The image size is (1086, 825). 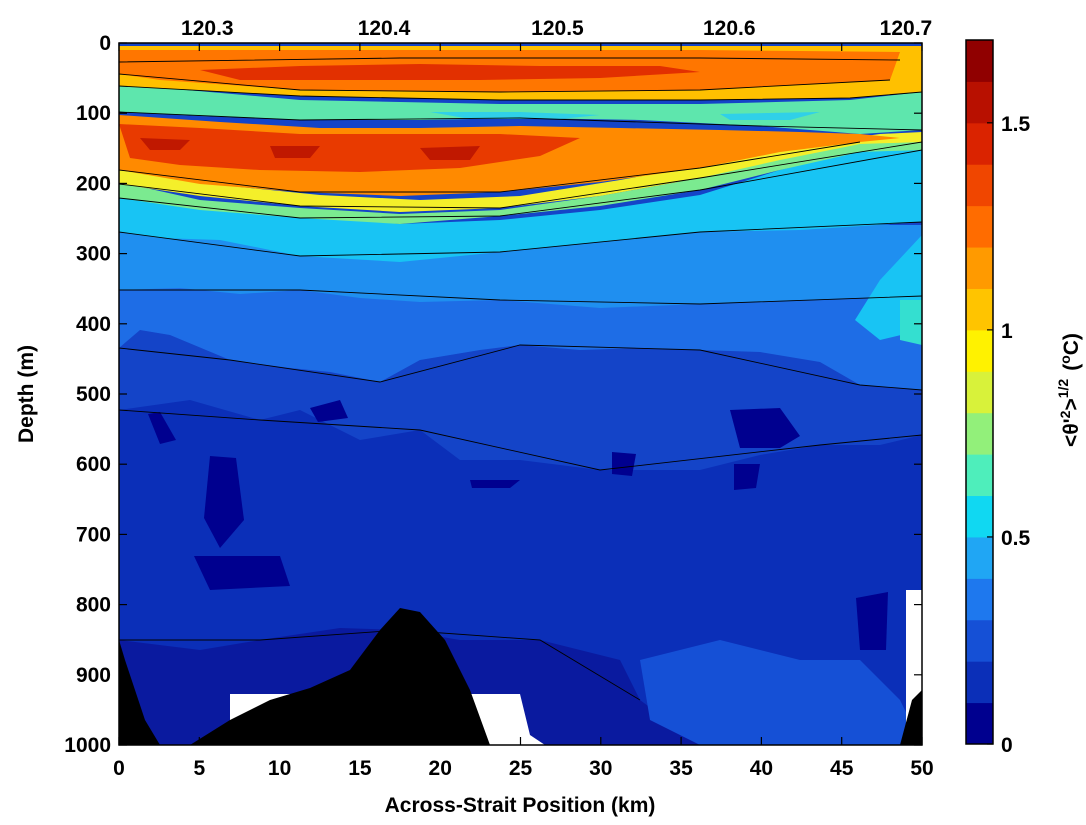 I want to click on x-tick-label: 50, so click(x=921, y=768).